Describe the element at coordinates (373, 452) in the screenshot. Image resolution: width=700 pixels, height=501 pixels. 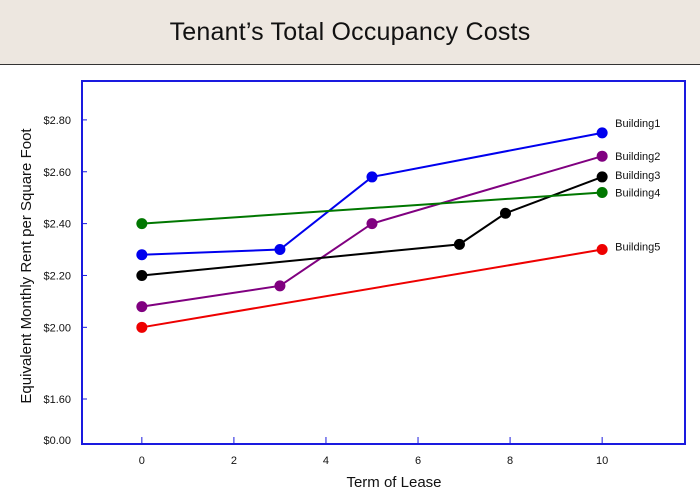
I see `x-axis: 0 2 4 6 8 10` at that location.